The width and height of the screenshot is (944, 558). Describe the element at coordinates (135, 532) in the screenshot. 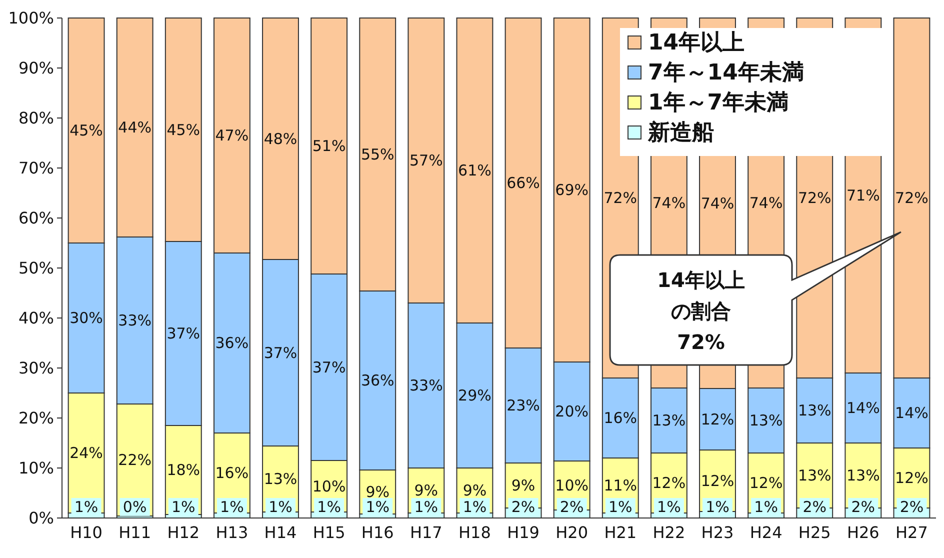

I see `x-tick-label: H11` at that location.